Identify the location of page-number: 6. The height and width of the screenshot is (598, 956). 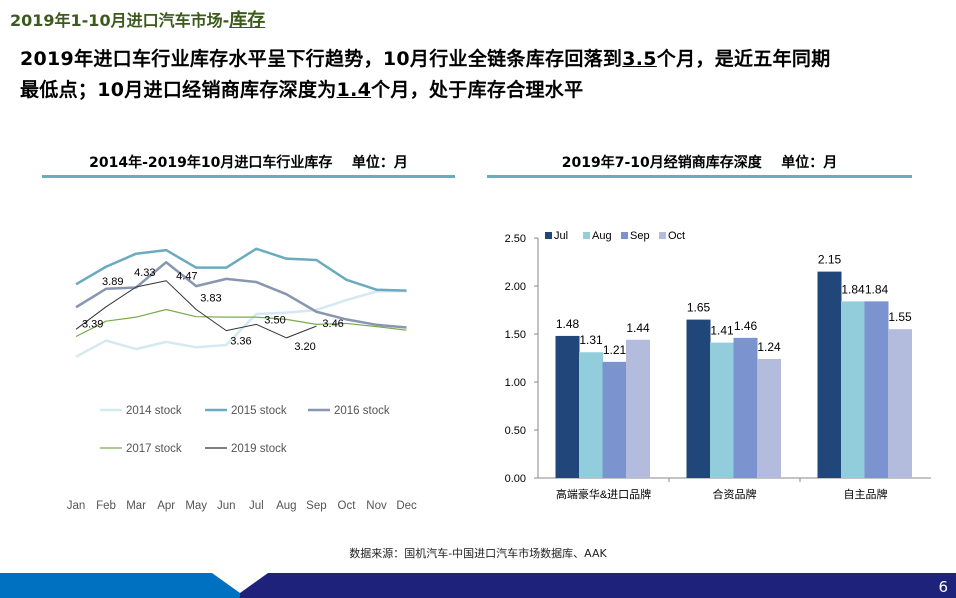
(943, 587).